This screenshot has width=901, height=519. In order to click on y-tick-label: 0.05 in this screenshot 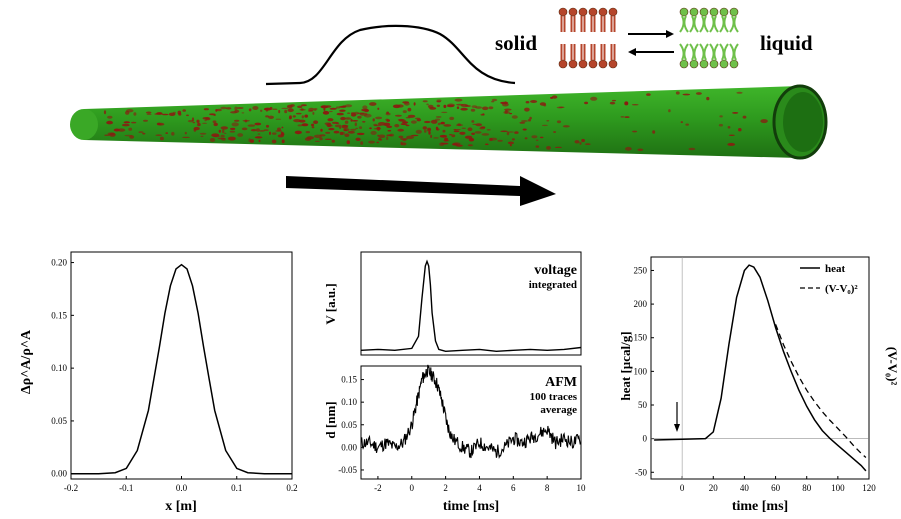, I will do `click(59, 421)`.